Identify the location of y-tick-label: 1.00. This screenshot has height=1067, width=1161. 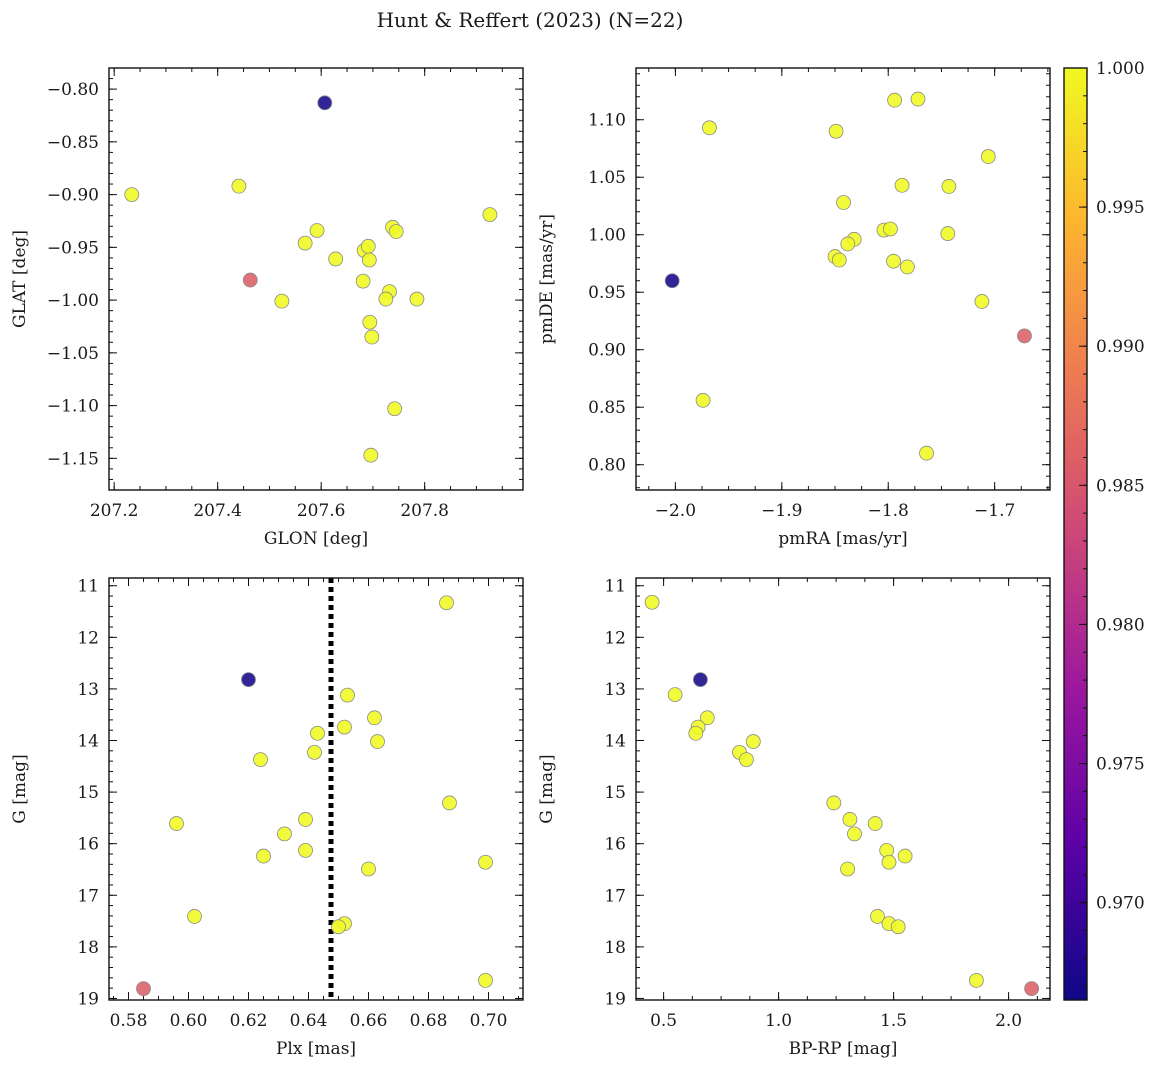
(607, 236).